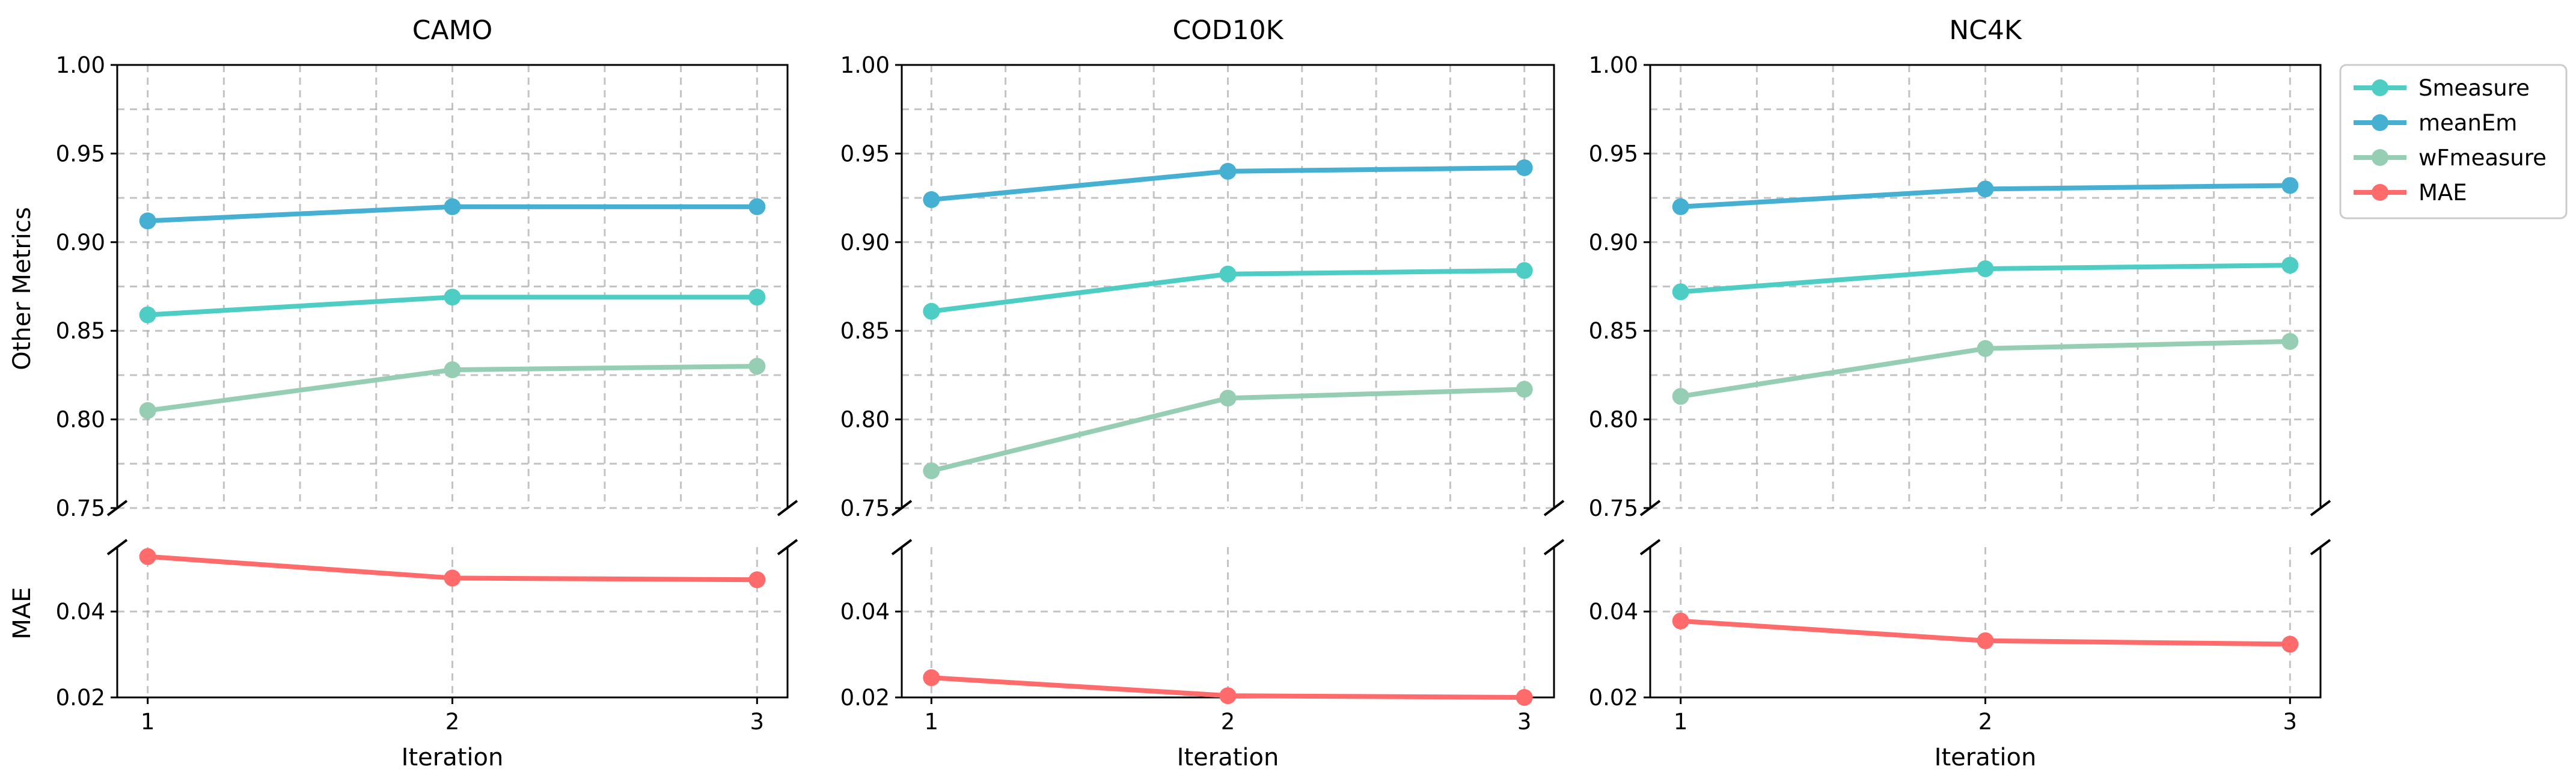 The height and width of the screenshot is (781, 2576). I want to click on upper-y-axis-label: Other Metrics, so click(22, 288).